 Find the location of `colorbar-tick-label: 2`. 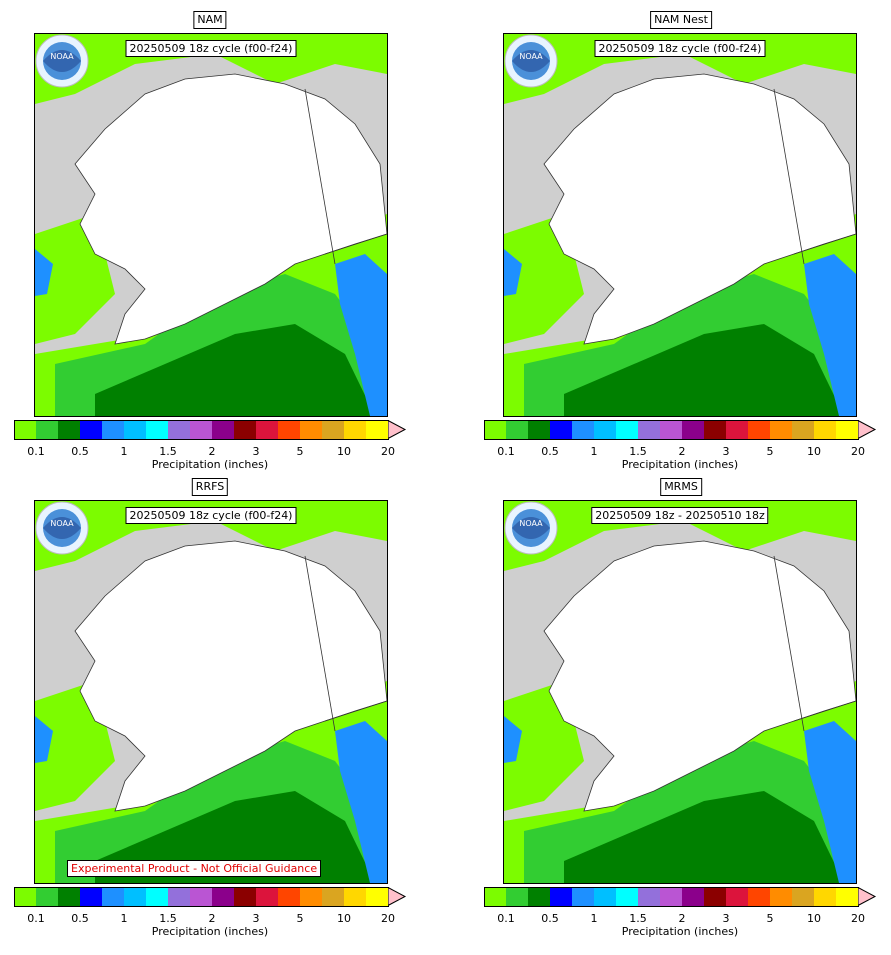

colorbar-tick-label: 2 is located at coordinates (212, 918).